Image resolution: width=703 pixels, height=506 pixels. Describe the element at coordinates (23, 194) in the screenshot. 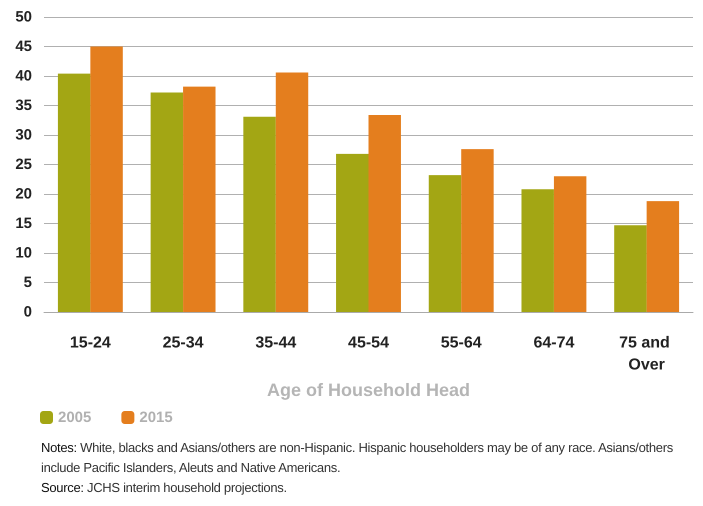

I see `y-tick-label: 20` at that location.